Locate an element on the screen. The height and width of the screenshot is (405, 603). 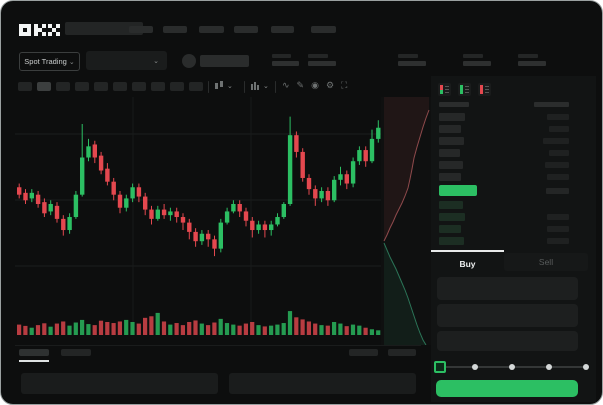
interval-select: ⌄ is located at coordinates (259, 86).